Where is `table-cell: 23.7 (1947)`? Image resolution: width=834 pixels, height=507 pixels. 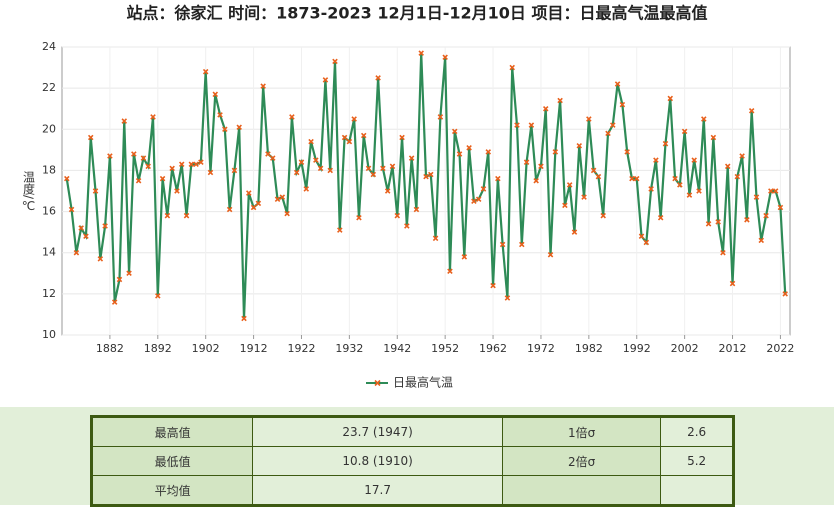 table-cell: 23.7 (1947) is located at coordinates (378, 431).